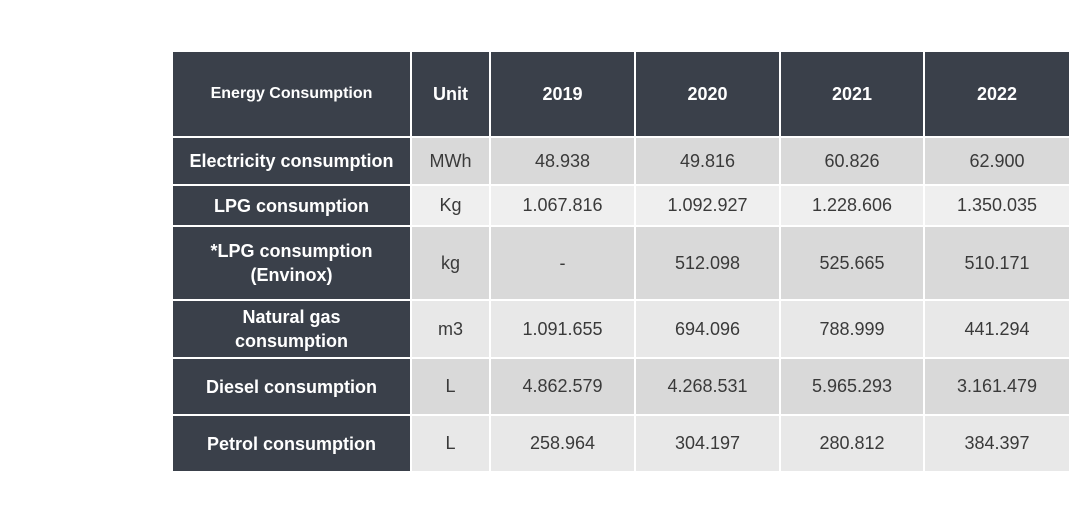 The width and height of the screenshot is (1088, 507). Describe the element at coordinates (707, 161) in the screenshot. I see `value-cell: 49.816` at that location.